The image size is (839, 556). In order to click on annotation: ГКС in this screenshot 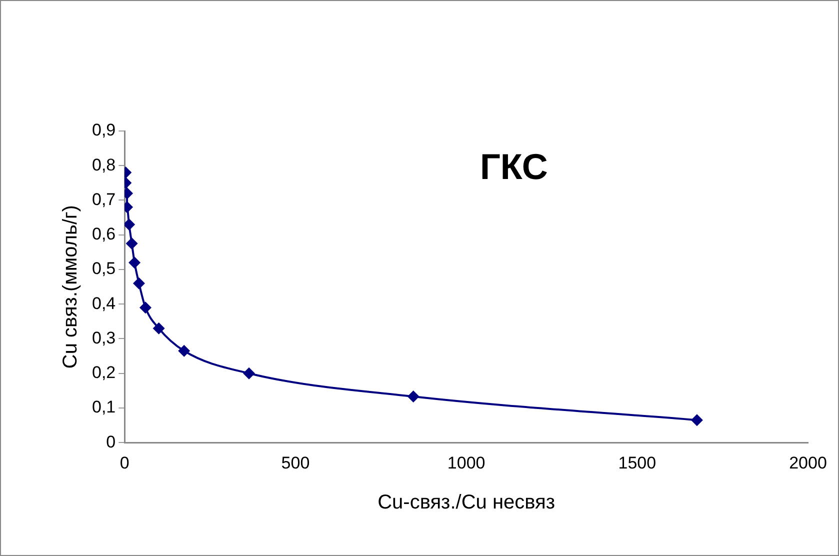, I will do `click(514, 166)`.